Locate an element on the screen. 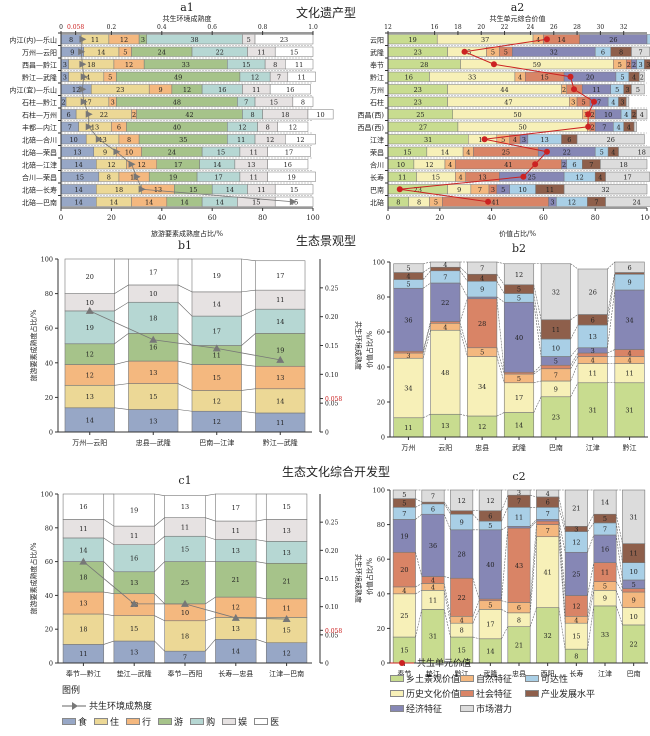 The width and height of the screenshot is (650, 736). top-tick-label: 12 is located at coordinates (388, 27).